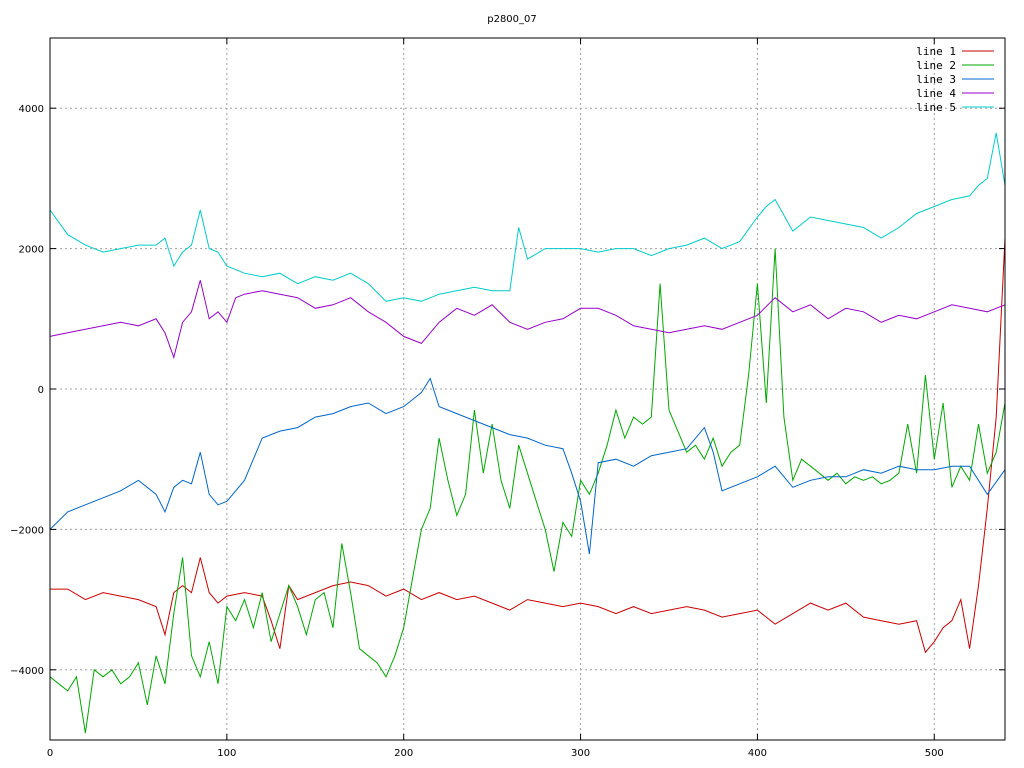 This screenshot has height=768, width=1024. What do you see at coordinates (580, 753) in the screenshot?
I see `x-tick-label: 300` at bounding box center [580, 753].